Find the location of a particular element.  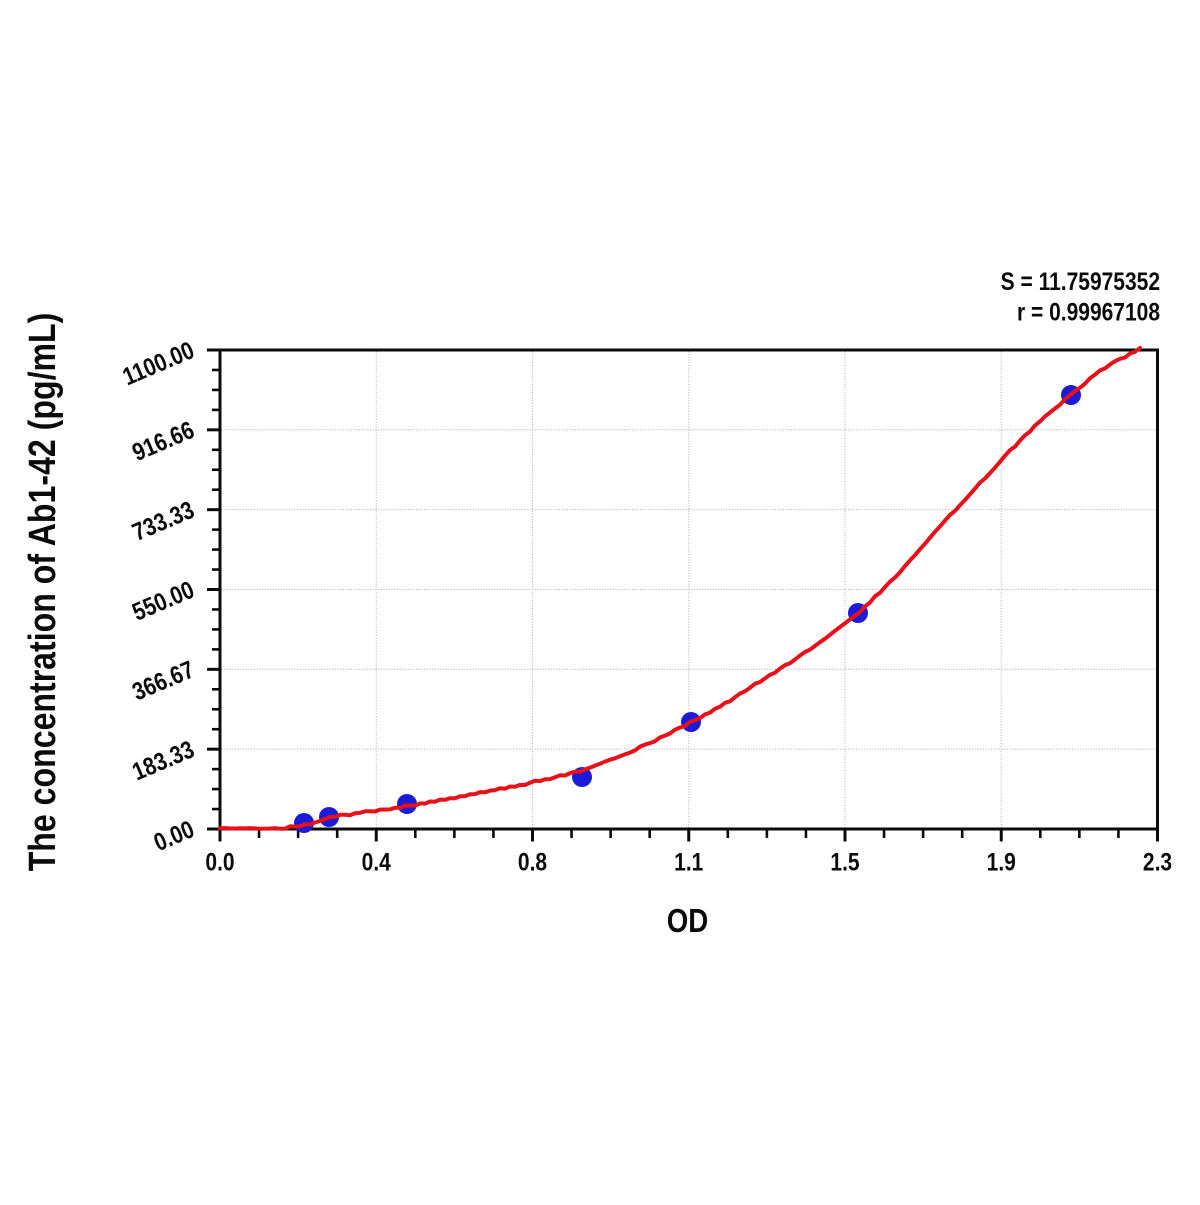

svg-text: r = 0.99967108 is located at coordinates (1088, 312).